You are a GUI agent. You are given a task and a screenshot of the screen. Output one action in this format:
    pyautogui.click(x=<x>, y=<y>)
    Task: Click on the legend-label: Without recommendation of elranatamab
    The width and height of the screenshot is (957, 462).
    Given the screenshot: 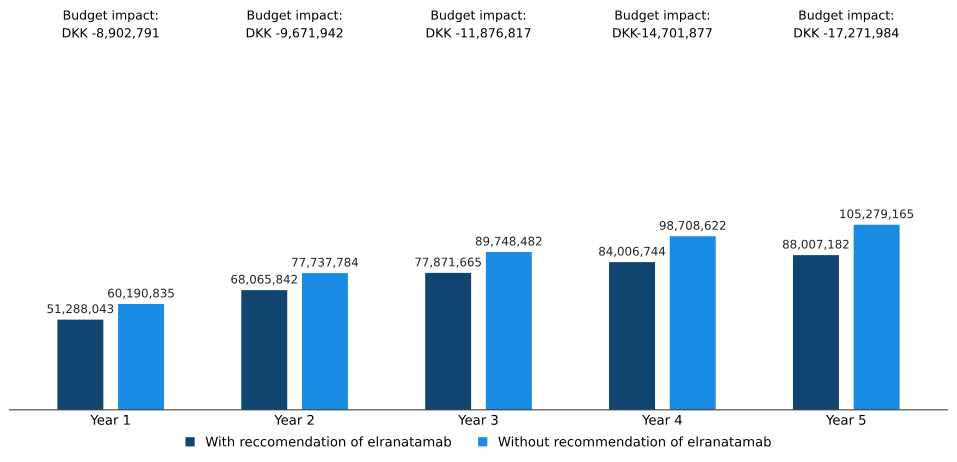 What is the action you would take?
    pyautogui.click(x=634, y=441)
    